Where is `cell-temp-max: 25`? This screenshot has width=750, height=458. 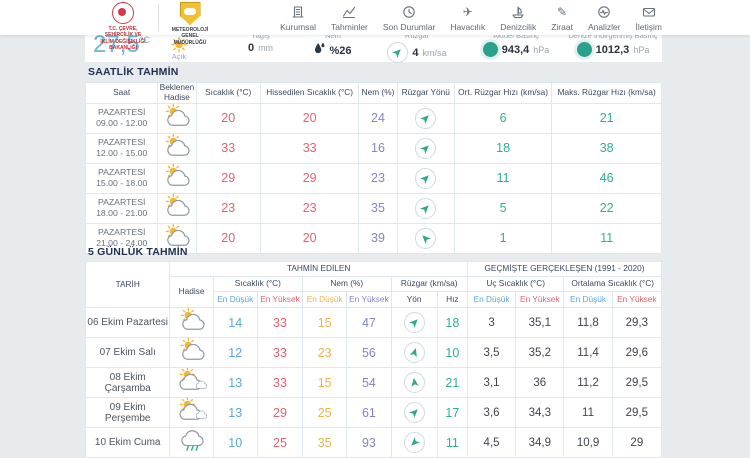
cell-temp-max: 25 is located at coordinates (280, 442).